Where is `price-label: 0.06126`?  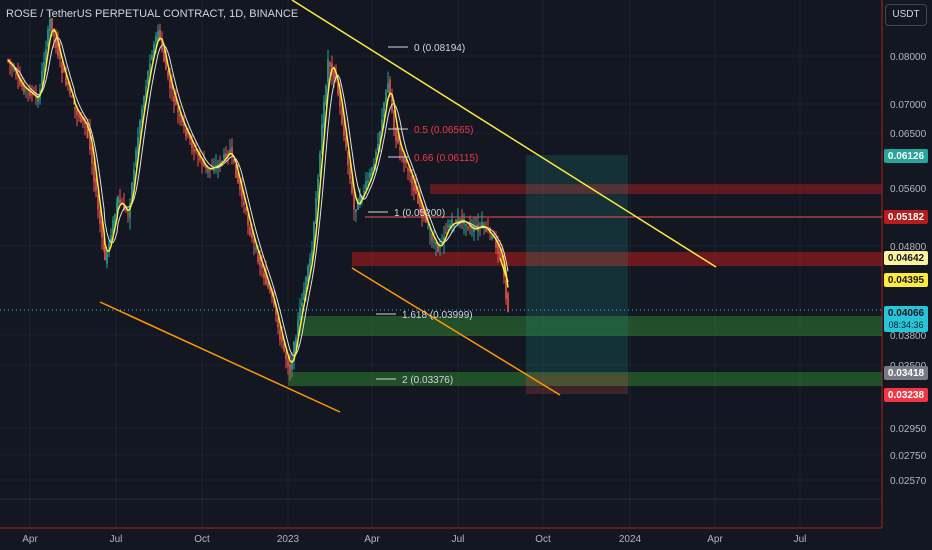 price-label: 0.06126 is located at coordinates (906, 156).